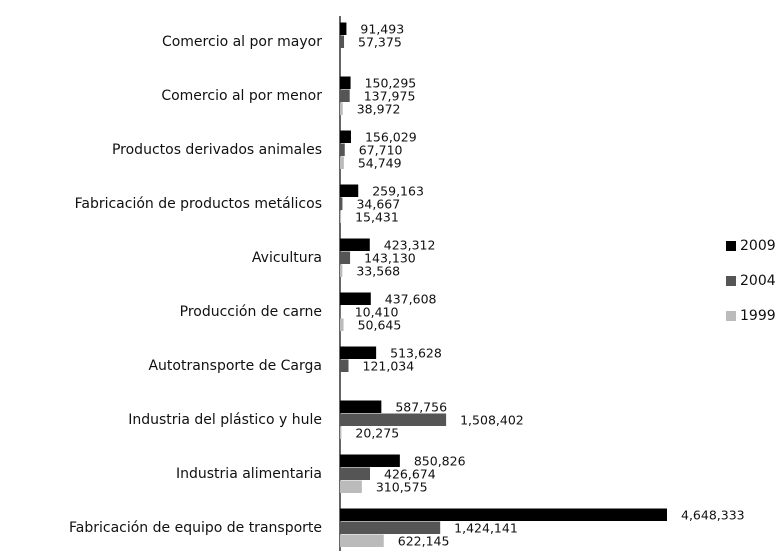  I want to click on category-label: Productos derivados animales, so click(217, 150).